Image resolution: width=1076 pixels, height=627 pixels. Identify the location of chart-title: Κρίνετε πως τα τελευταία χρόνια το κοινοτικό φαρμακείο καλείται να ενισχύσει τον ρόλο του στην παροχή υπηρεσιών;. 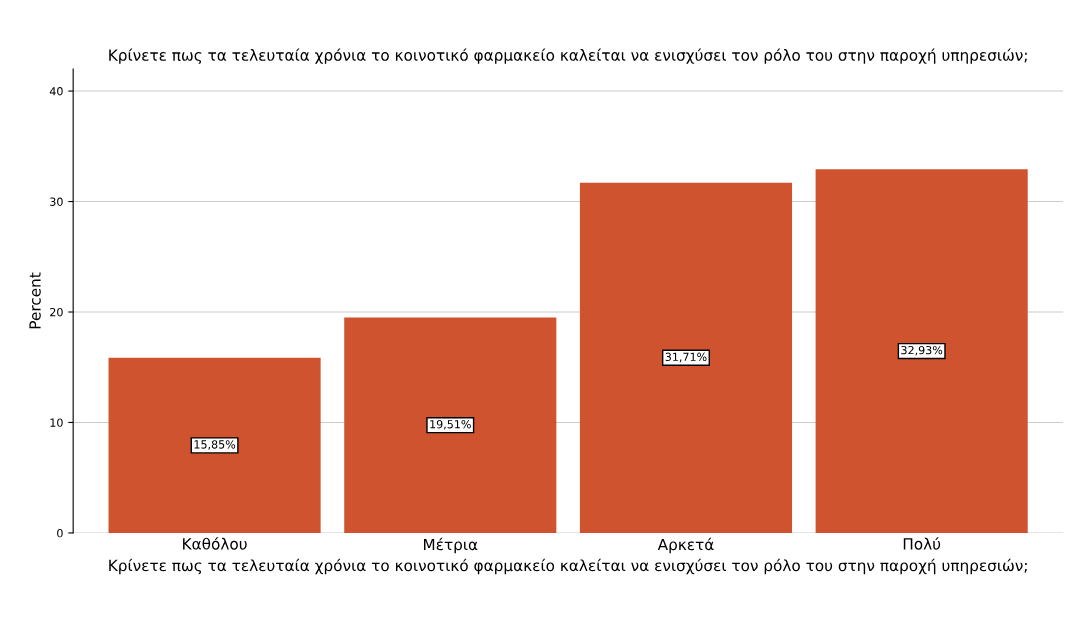
(568, 56).